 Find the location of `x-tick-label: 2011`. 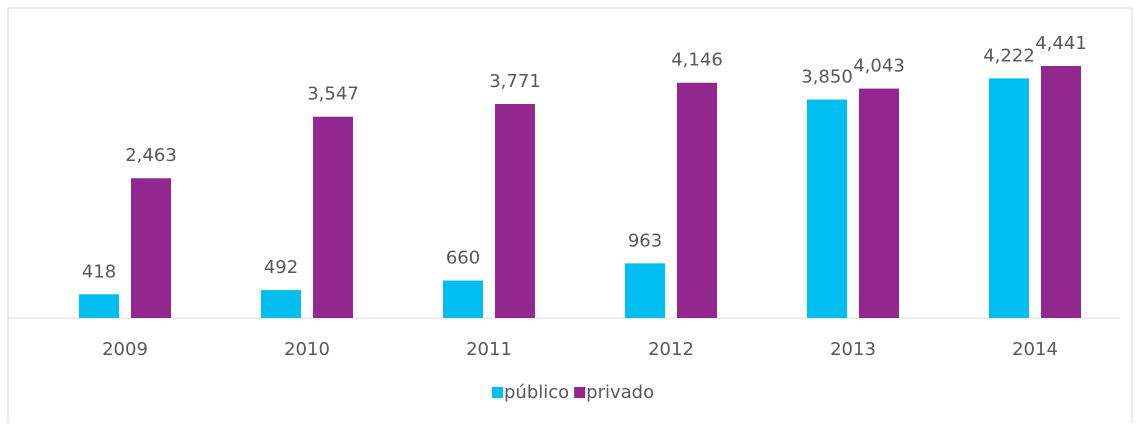

x-tick-label: 2011 is located at coordinates (489, 349).